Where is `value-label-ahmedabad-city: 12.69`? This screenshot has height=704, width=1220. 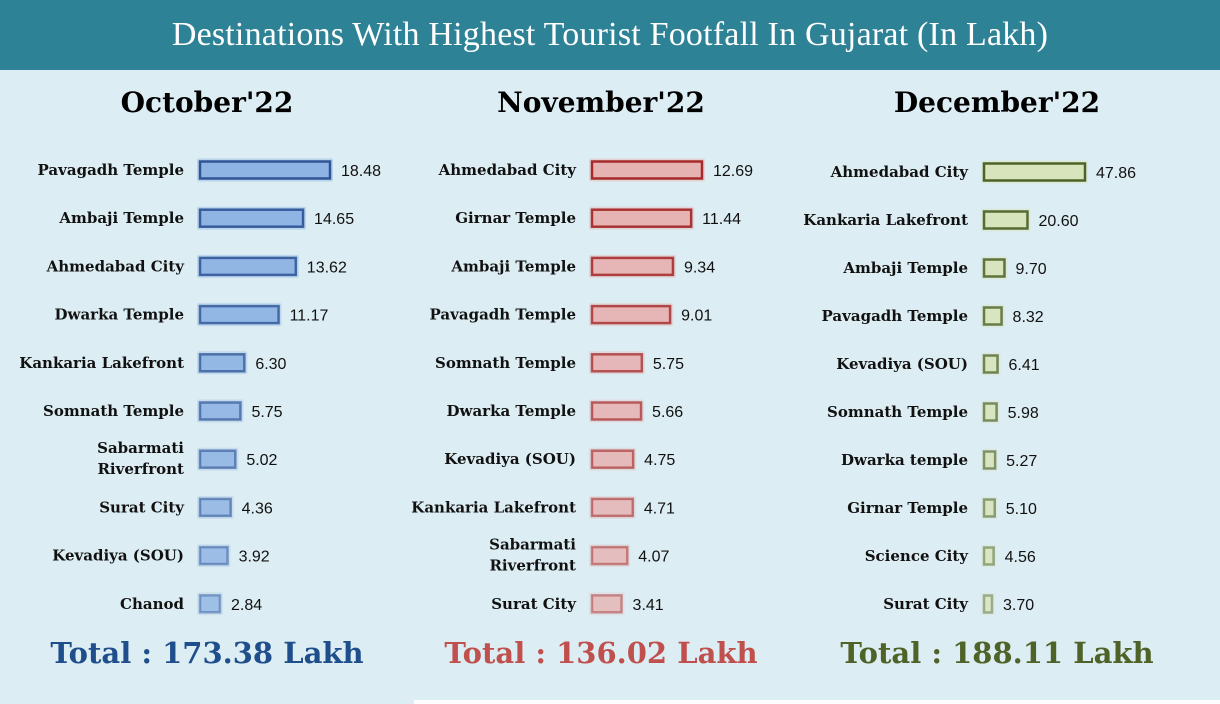
value-label-ahmedabad-city: 12.69 is located at coordinates (733, 171).